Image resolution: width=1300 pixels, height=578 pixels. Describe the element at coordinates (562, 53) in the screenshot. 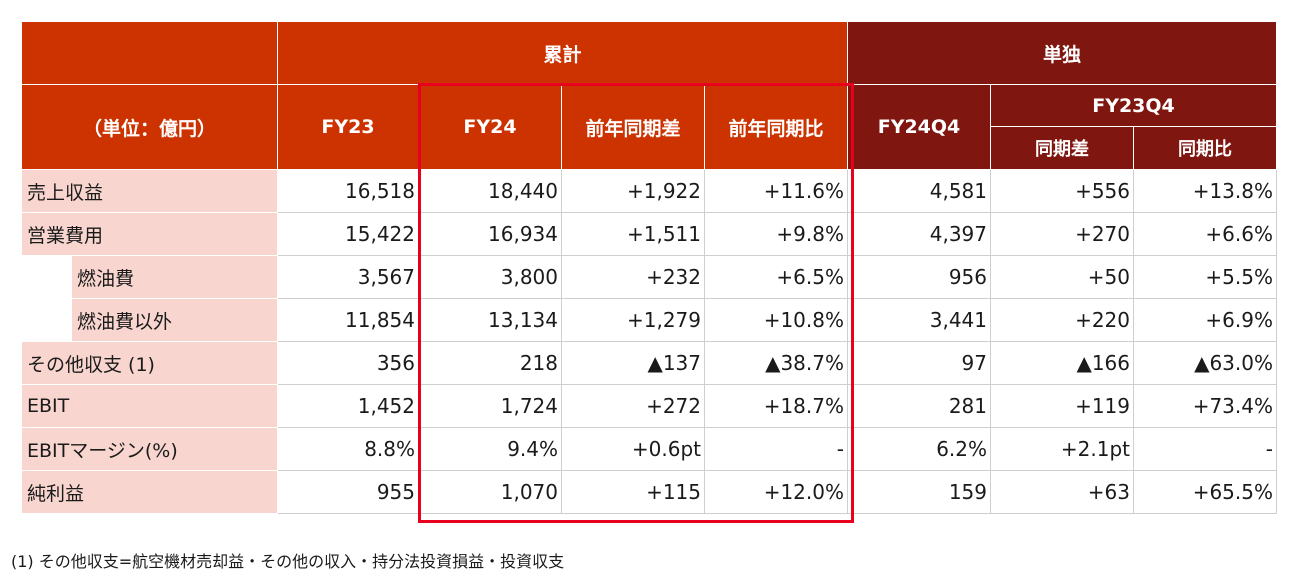

I see `header-cumulative: 累計` at that location.